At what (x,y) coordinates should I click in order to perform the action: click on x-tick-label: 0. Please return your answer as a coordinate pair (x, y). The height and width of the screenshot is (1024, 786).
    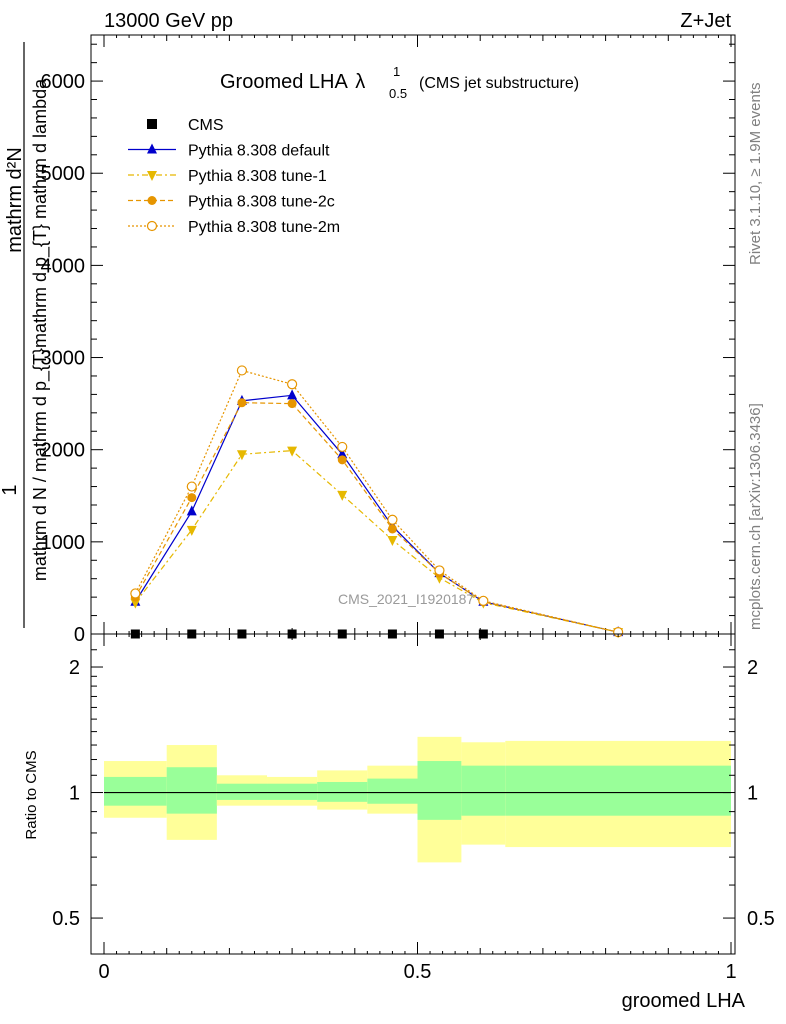
    Looking at the image, I should click on (103, 972).